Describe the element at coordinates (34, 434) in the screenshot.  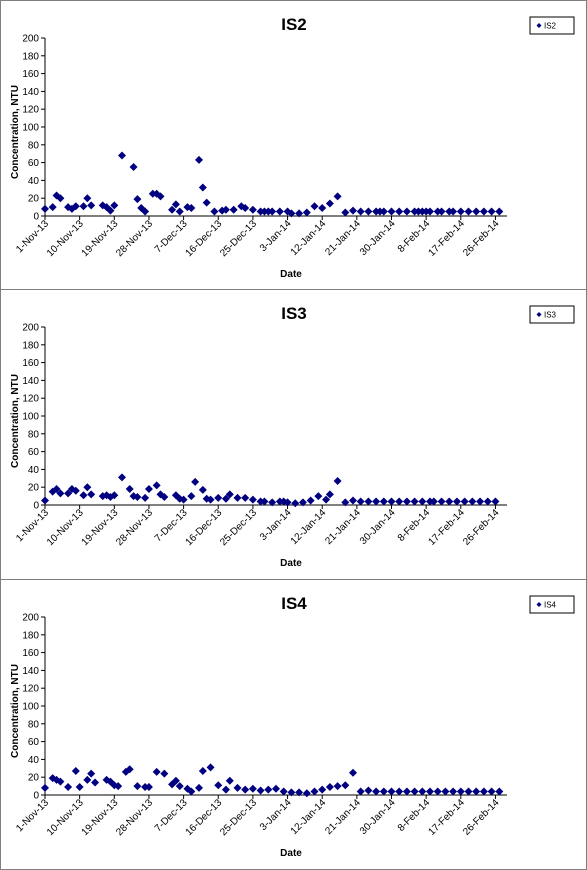
I see `y-tick-label: 80` at that location.